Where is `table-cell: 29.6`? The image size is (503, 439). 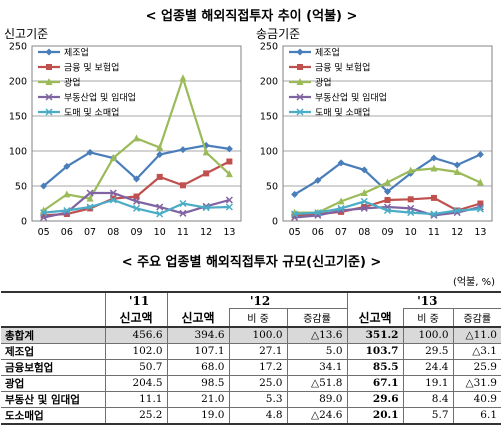
table-cell: 29.6 is located at coordinates (375, 399).